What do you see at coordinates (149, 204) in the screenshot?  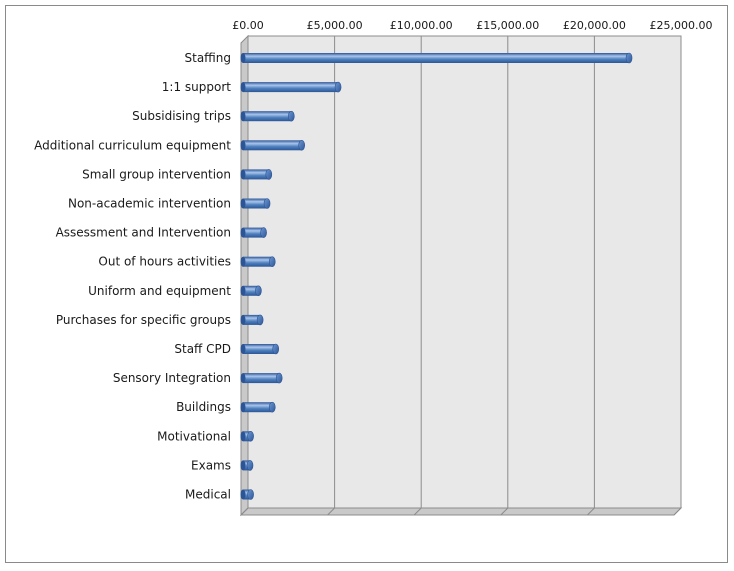 I see `category-label: Non-academic intervention` at bounding box center [149, 204].